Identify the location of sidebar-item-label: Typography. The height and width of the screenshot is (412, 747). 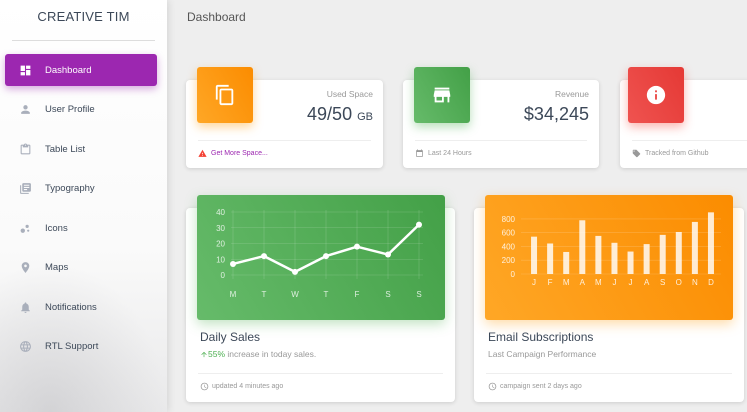
(70, 188).